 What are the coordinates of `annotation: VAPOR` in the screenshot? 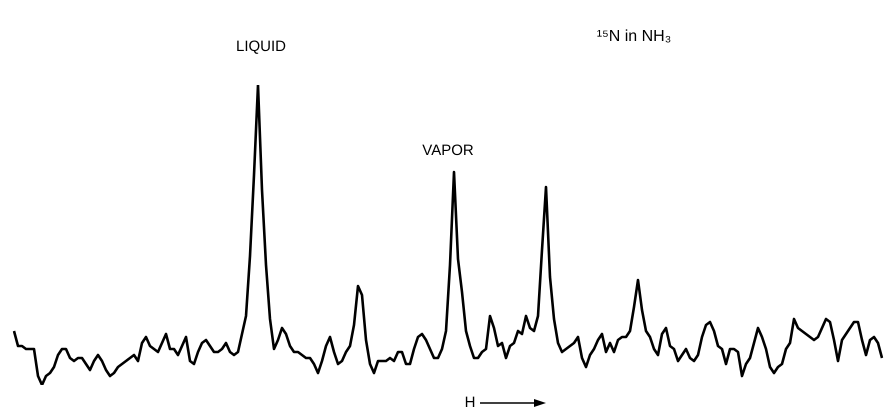 It's located at (448, 150).